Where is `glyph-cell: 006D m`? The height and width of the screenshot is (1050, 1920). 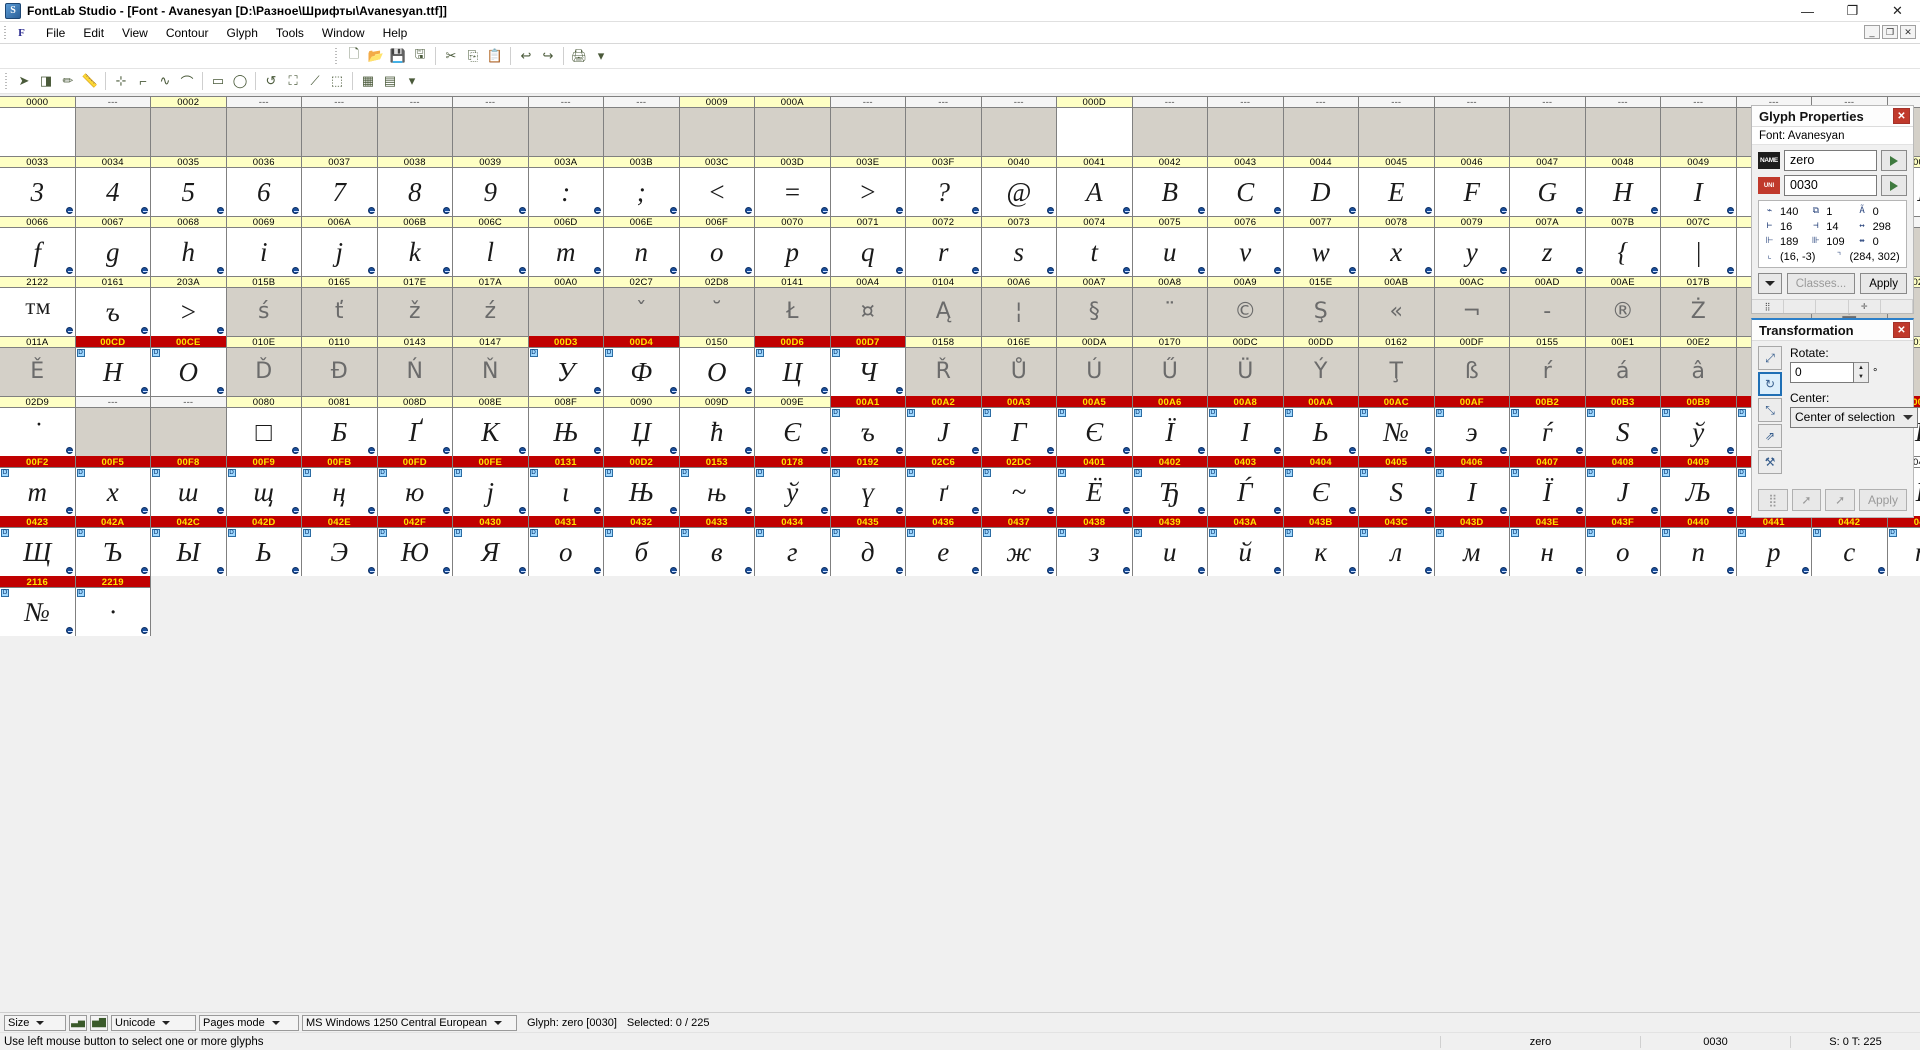
glyph-cell: 006D m is located at coordinates (566, 246).